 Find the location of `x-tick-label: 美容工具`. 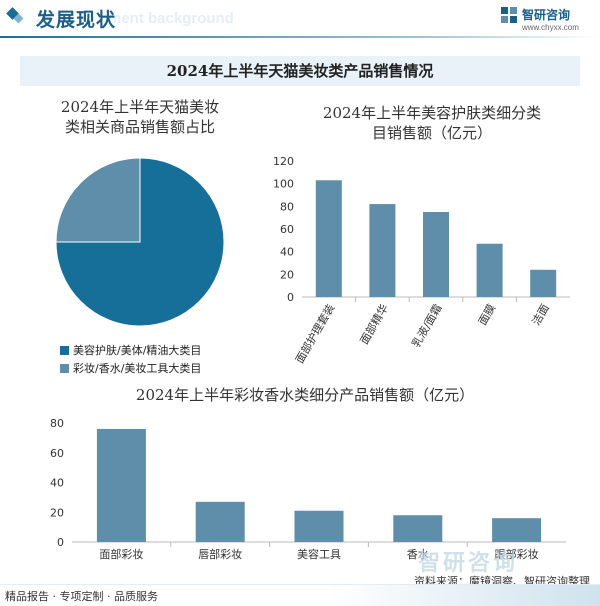

x-tick-label: 美容工具 is located at coordinates (319, 554).